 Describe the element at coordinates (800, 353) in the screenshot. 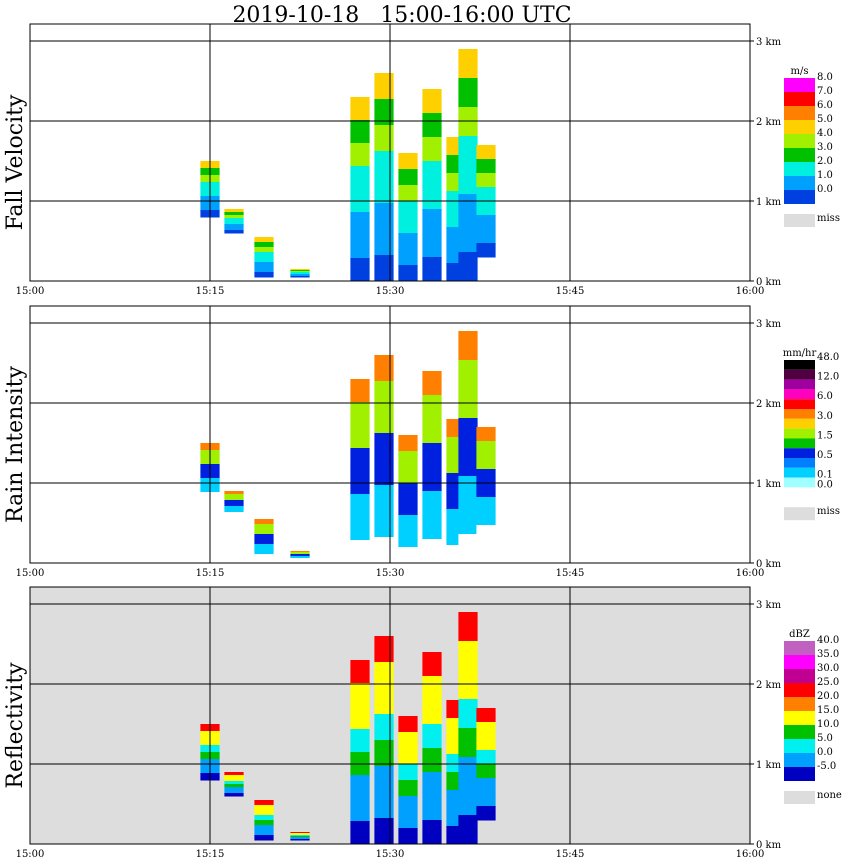

I see `legend-unit: mm/hr` at that location.